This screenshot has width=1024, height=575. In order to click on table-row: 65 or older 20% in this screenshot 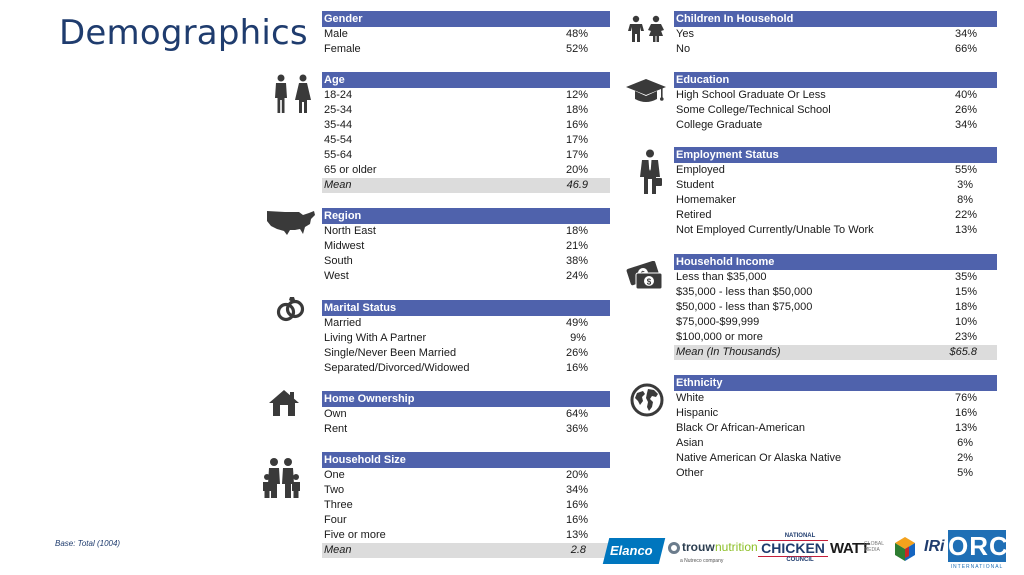, I will do `click(456, 170)`.